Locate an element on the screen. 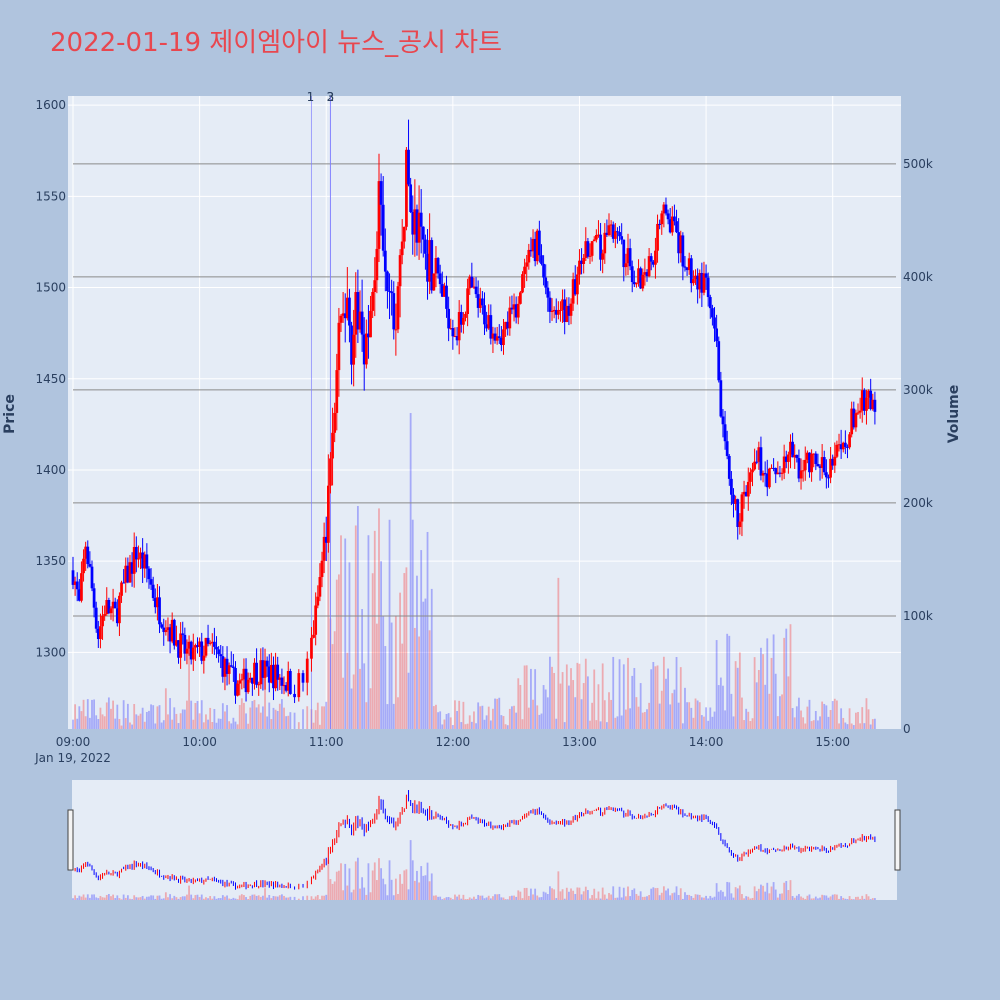 The height and width of the screenshot is (1000, 1000). range-slider-right-handle is located at coordinates (897, 840).